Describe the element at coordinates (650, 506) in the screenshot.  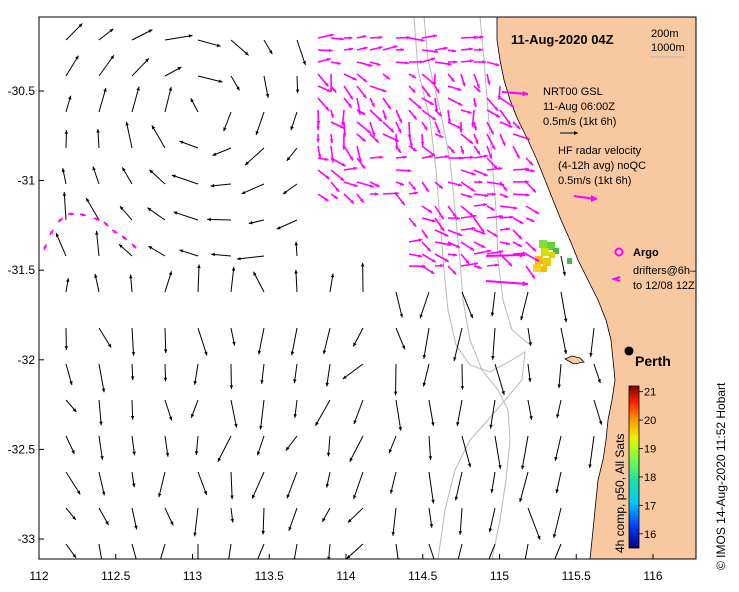
I see `colorbar-tick-label: 17` at that location.